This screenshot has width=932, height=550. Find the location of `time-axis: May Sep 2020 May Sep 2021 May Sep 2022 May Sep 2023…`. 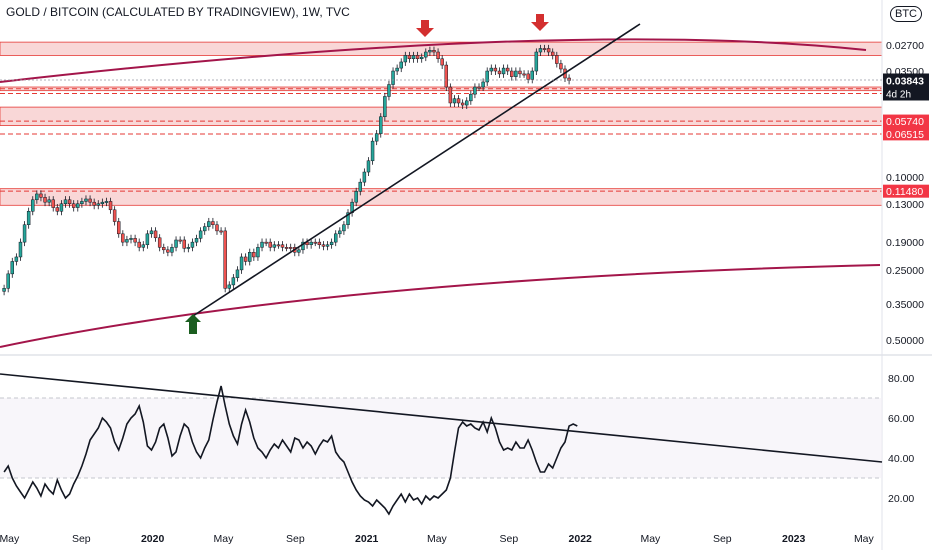

time-axis: May Sep 2020 May Sep 2021 May Sep 2022 May Sep 2023… is located at coordinates (437, 539).